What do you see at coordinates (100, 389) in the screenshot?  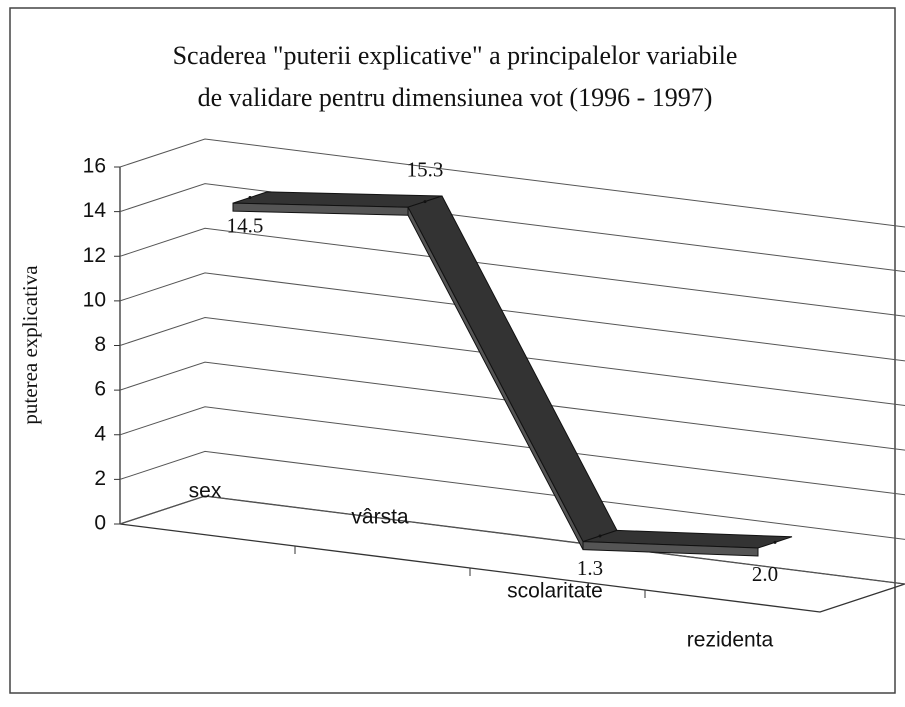 I see `y-tick-label: 6` at bounding box center [100, 389].